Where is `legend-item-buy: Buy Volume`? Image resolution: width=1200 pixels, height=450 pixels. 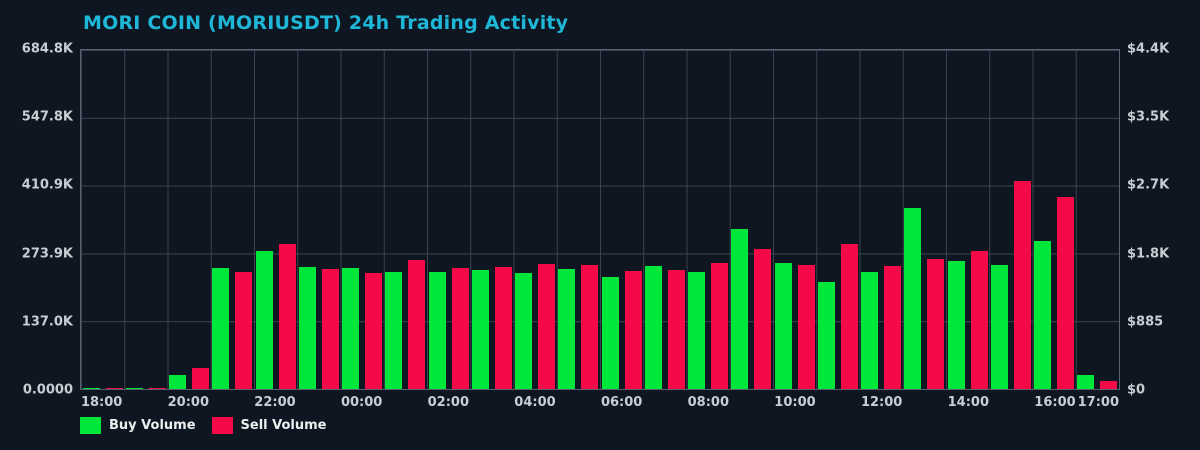 legend-item-buy: Buy Volume is located at coordinates (138, 425).